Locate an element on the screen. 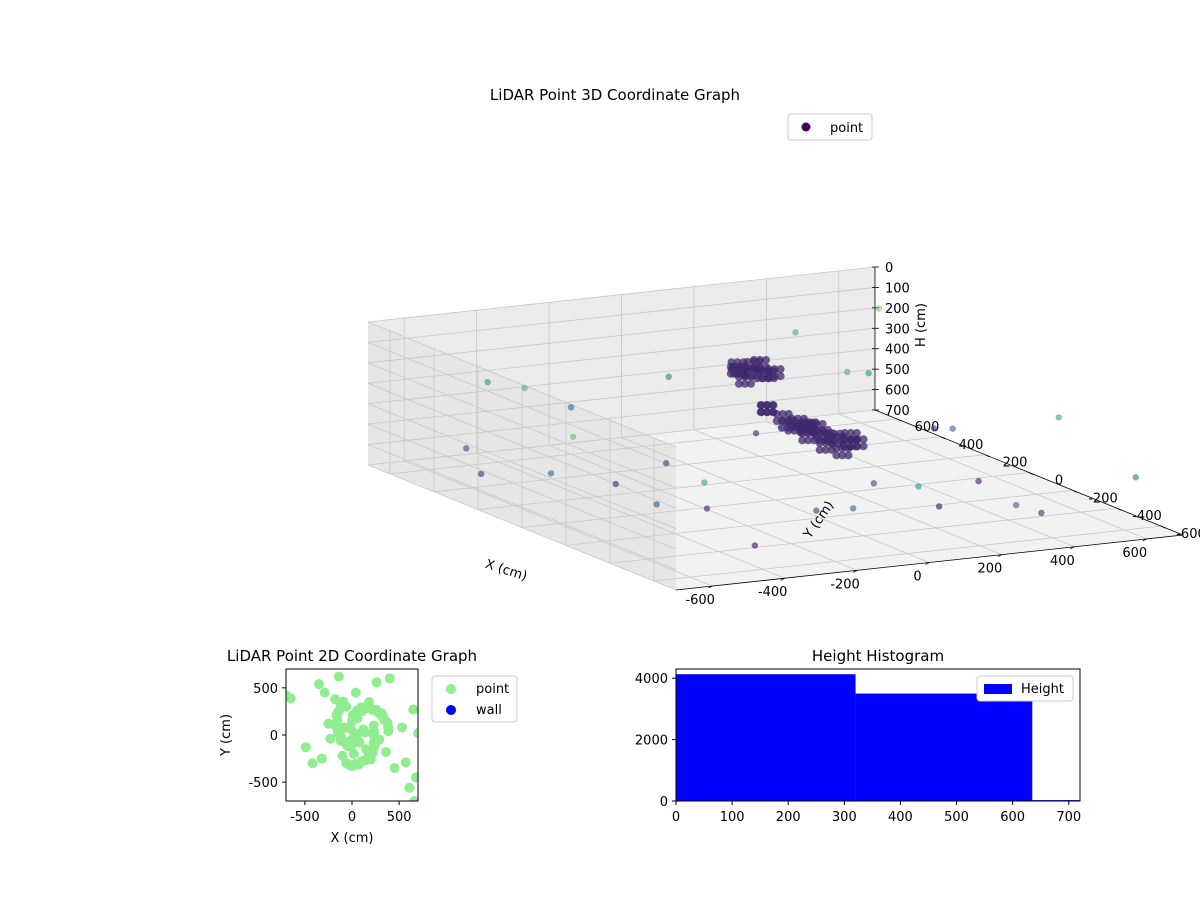 Image resolution: width=1200 pixels, height=900 pixels. chart-histogram-ticks: 0 100 200 300 400 500 600 700 0 2000 4000 is located at coordinates (858, 748).